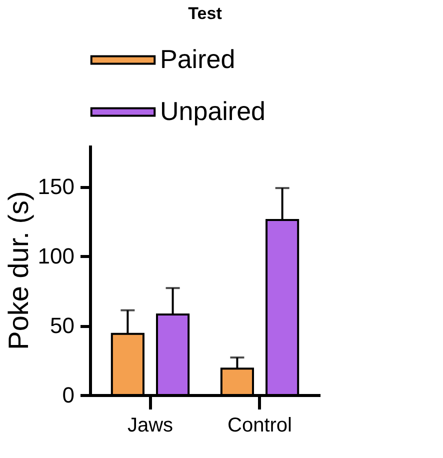  Describe the element at coordinates (68, 395) in the screenshot. I see `y-tick-label: 0` at that location.